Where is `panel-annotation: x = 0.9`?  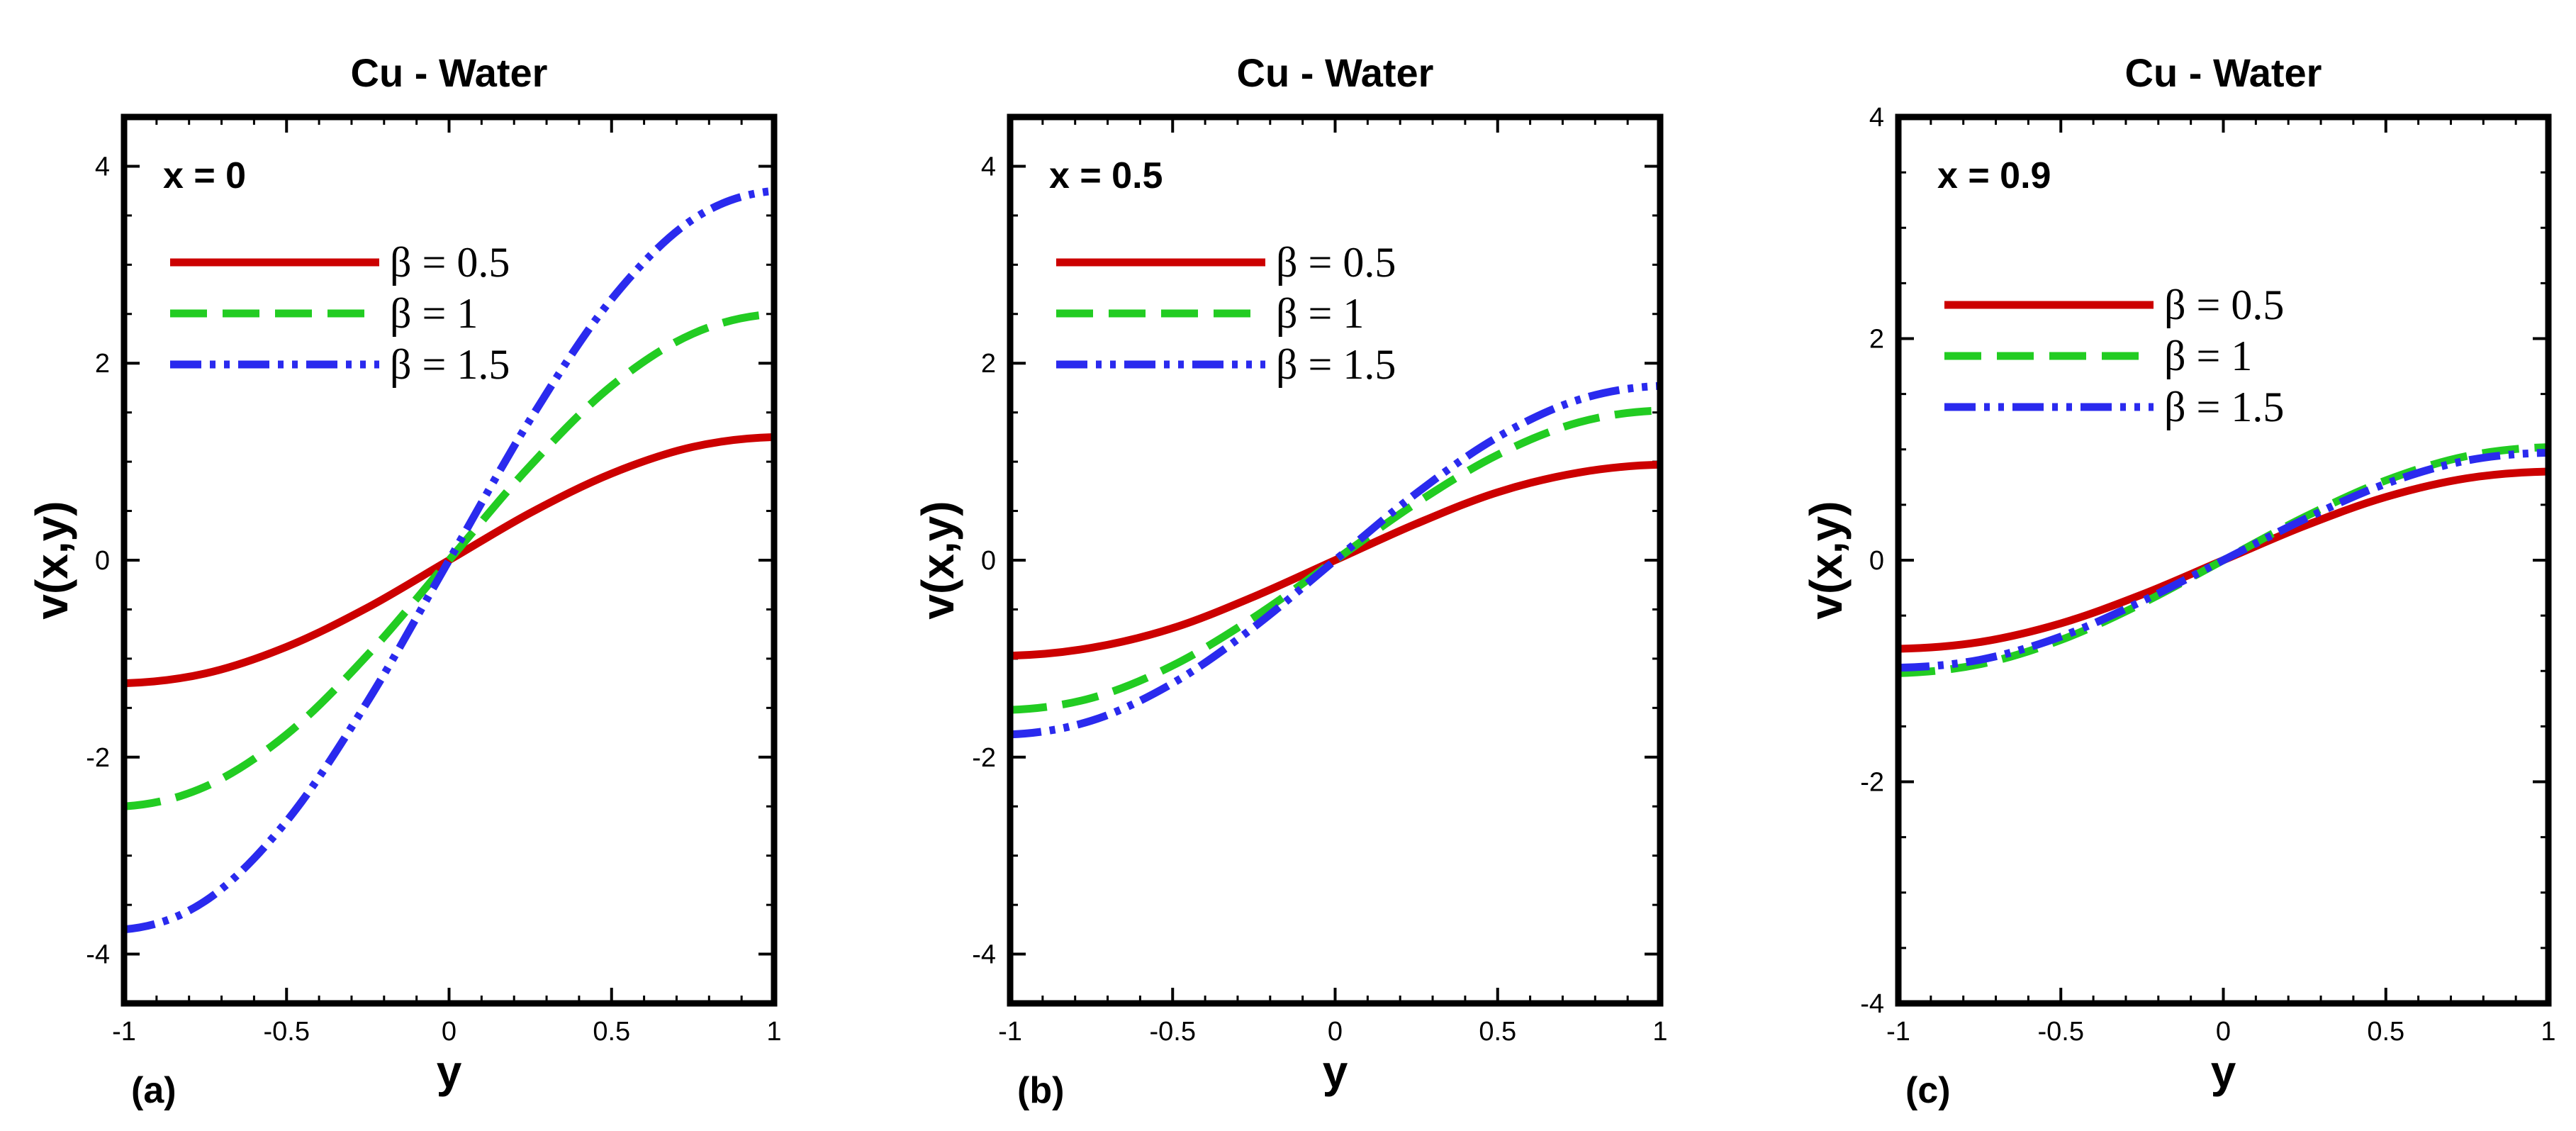
panel-annotation: x = 0.9 is located at coordinates (1994, 176).